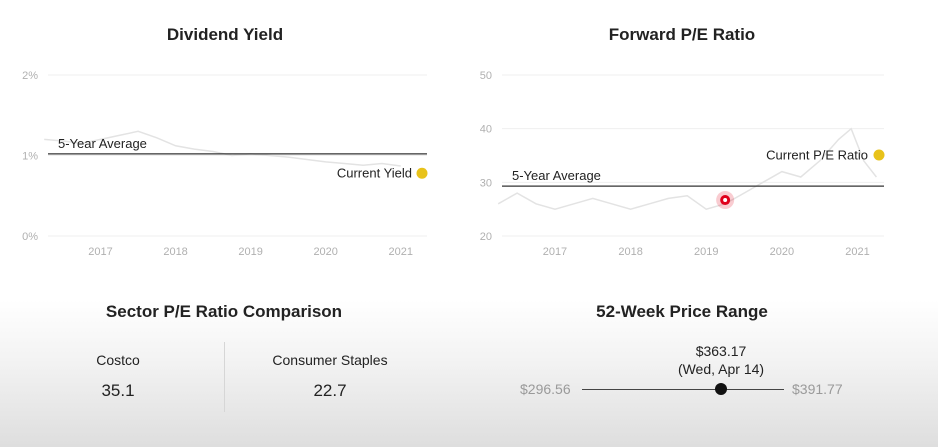  What do you see at coordinates (30, 157) in the screenshot?
I see `y-tick-label: 1%` at bounding box center [30, 157].